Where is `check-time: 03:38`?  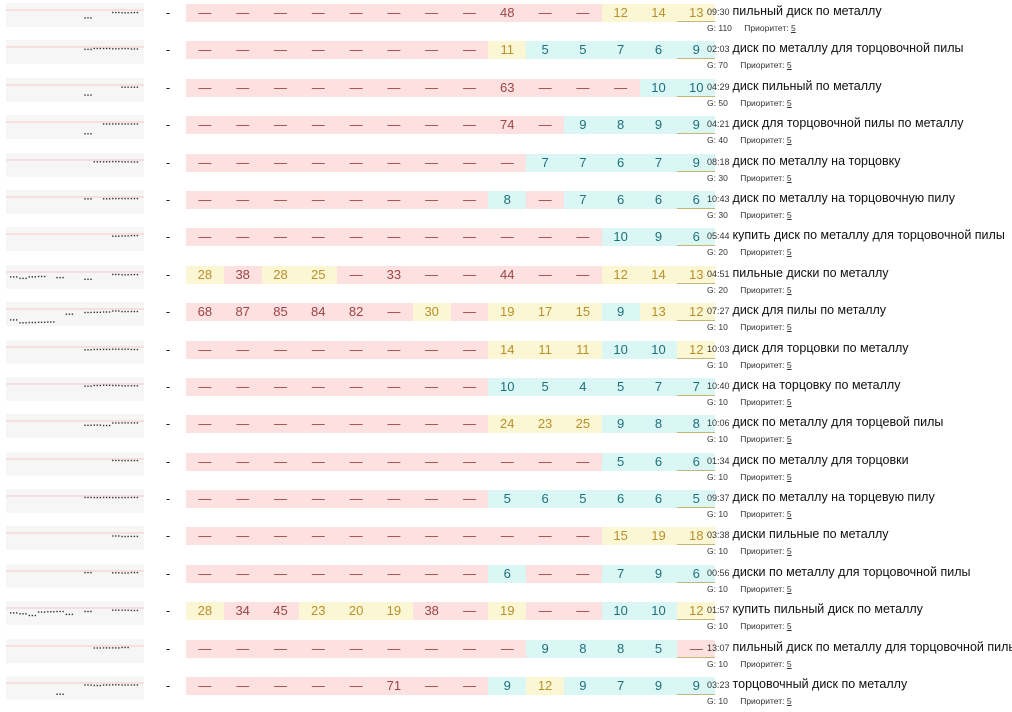 check-time: 03:38 is located at coordinates (718, 535).